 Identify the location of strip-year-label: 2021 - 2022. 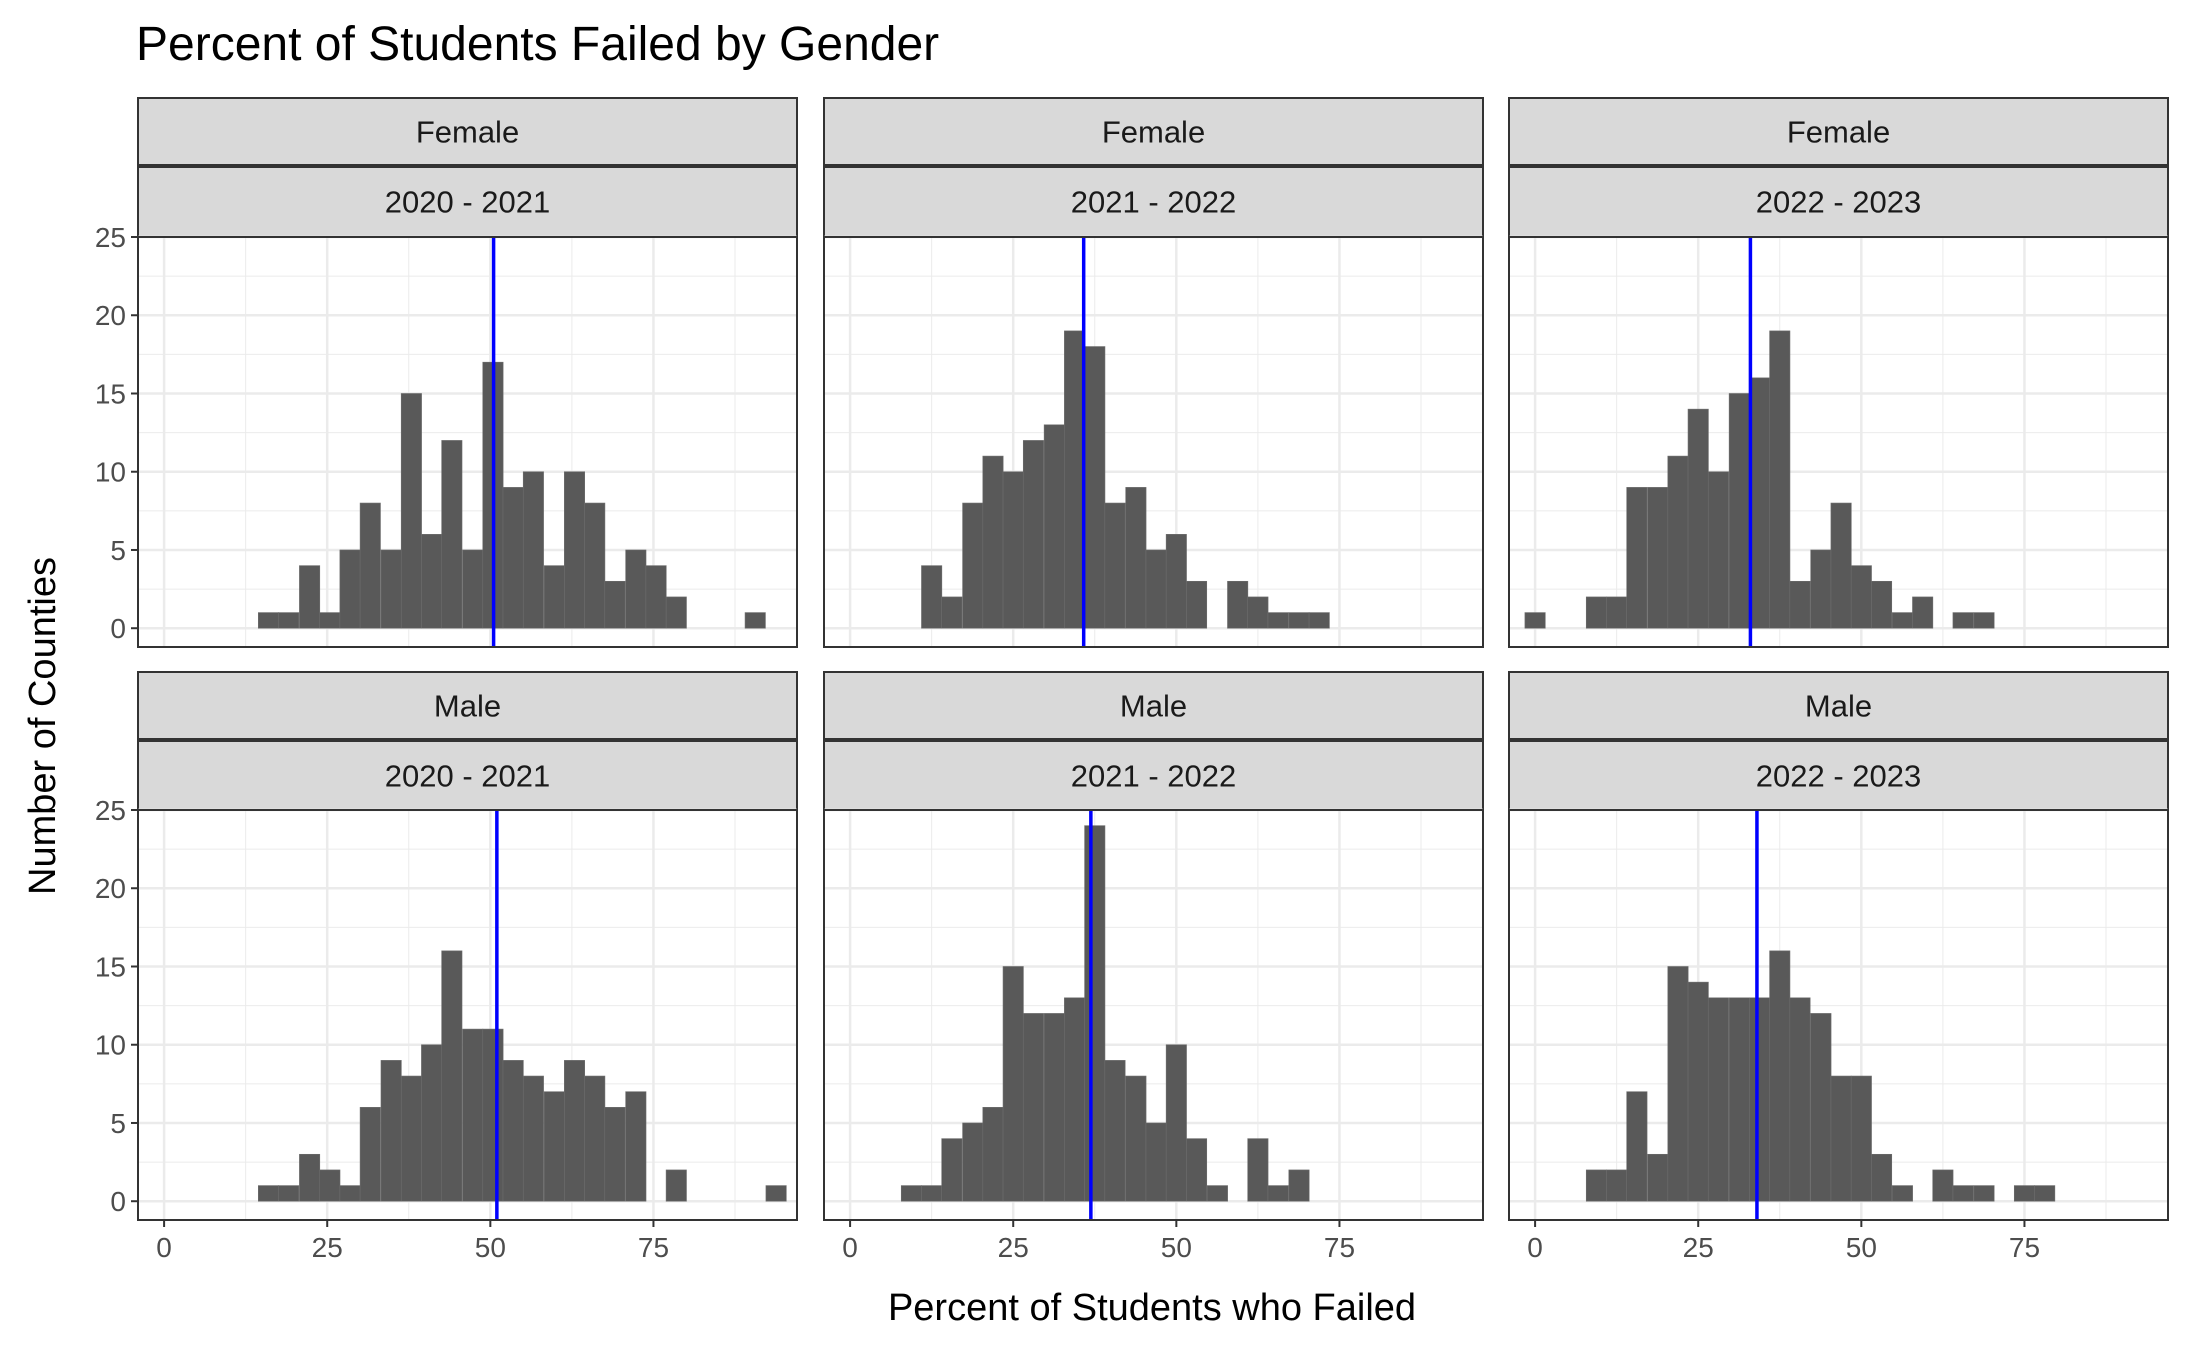
(1153, 776).